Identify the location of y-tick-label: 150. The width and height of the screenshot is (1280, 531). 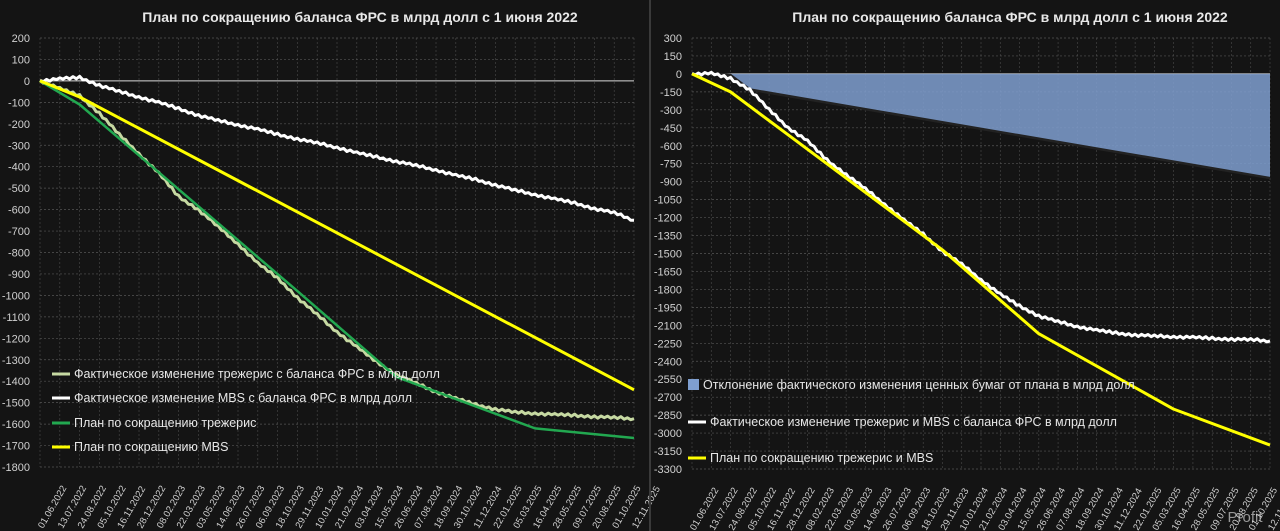
(673, 57).